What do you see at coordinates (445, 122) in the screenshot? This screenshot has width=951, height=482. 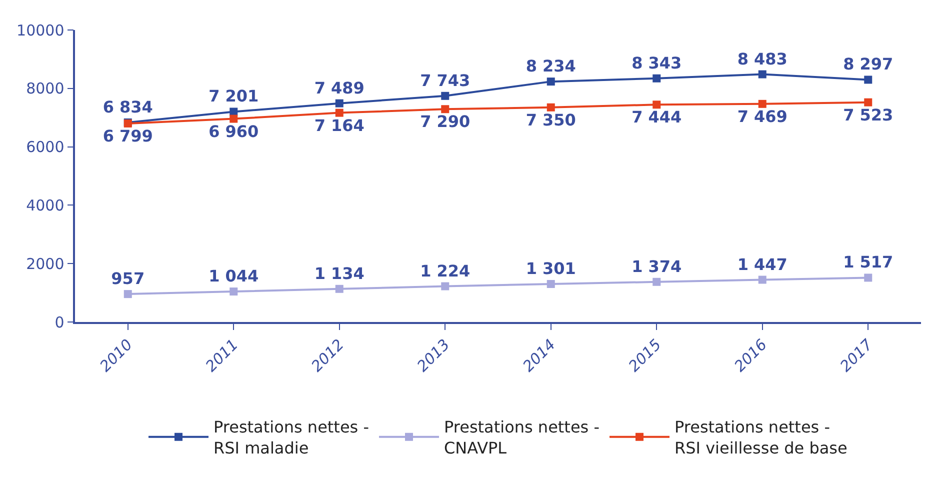 I see `data-label: 7 290` at bounding box center [445, 122].